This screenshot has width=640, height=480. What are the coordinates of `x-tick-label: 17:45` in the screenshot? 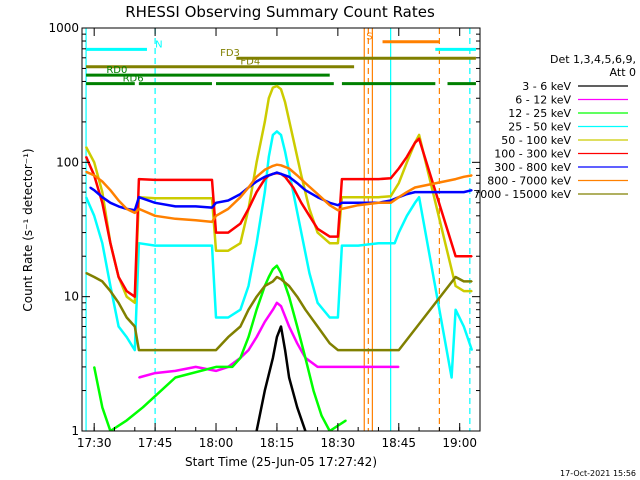 It's located at (155, 443).